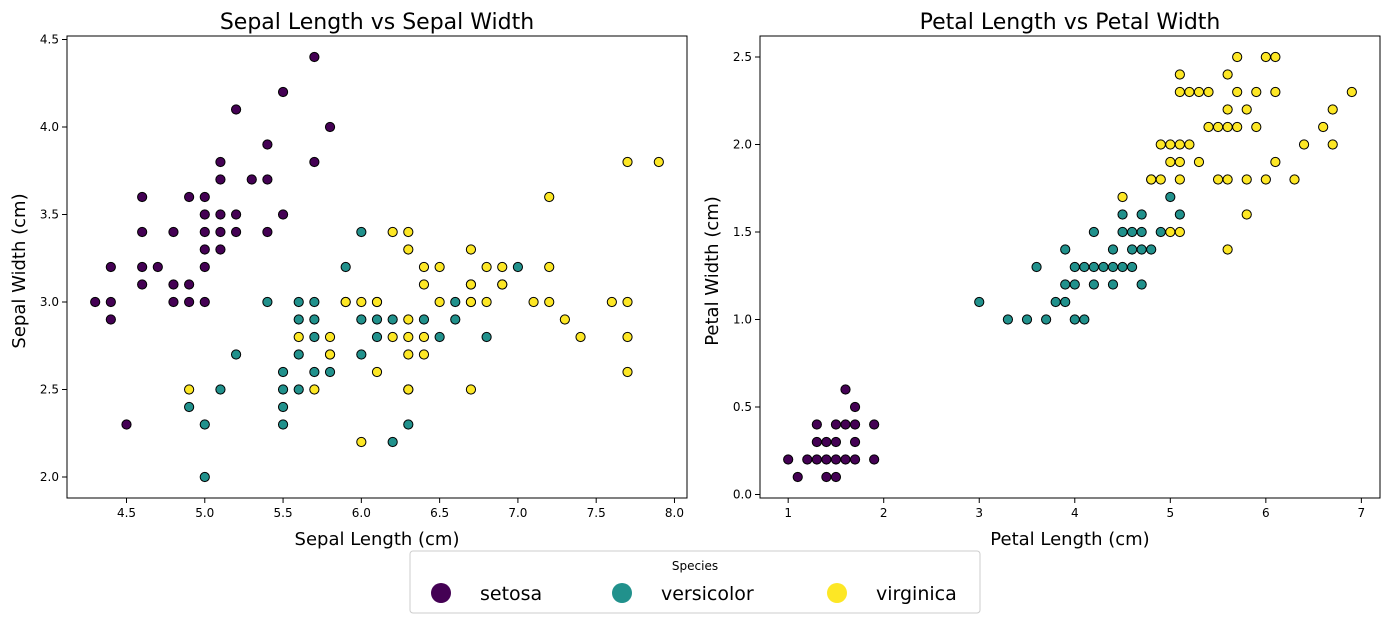 This screenshot has height=623, width=1389. What do you see at coordinates (742, 407) in the screenshot?
I see `y-tick-label: 0.5` at bounding box center [742, 407].